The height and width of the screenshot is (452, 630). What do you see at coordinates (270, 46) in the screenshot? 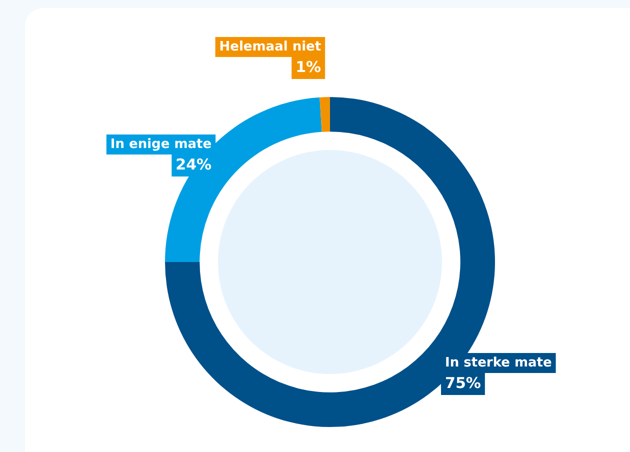
I see `slice-label: Helemaal niet` at bounding box center [270, 46].